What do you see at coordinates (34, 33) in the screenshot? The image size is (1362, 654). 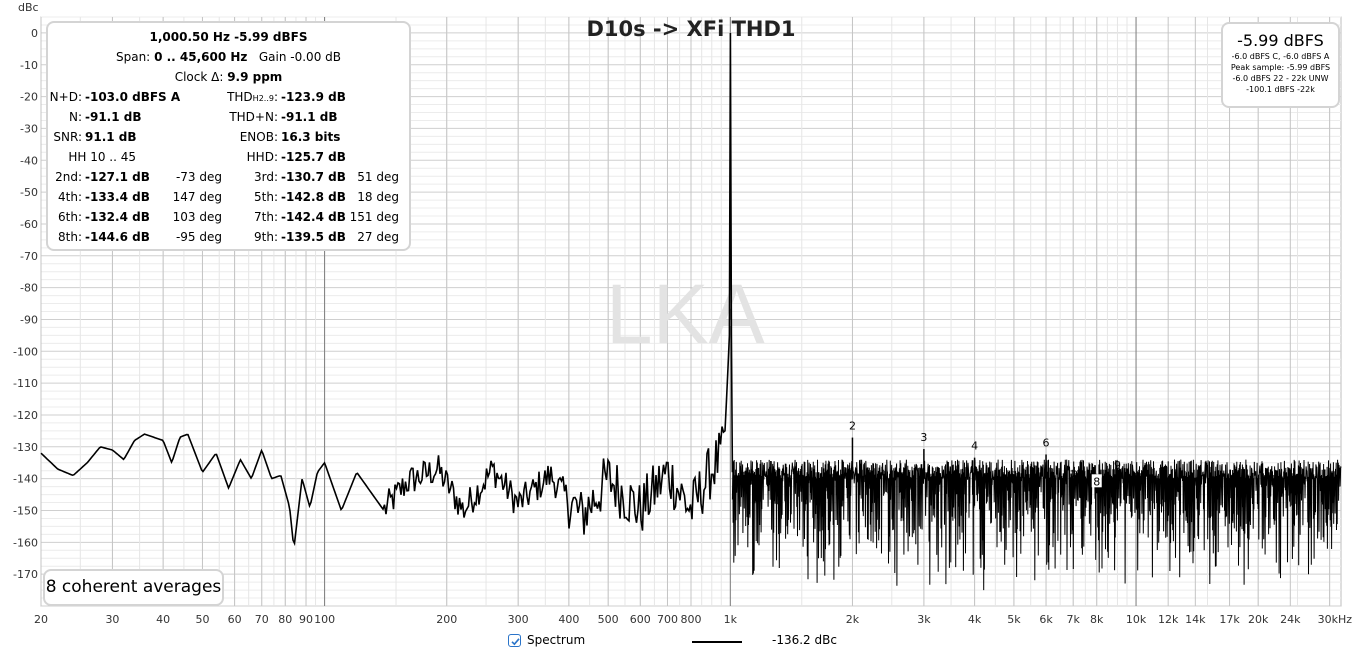 I see `y-tick-label: 0` at bounding box center [34, 33].